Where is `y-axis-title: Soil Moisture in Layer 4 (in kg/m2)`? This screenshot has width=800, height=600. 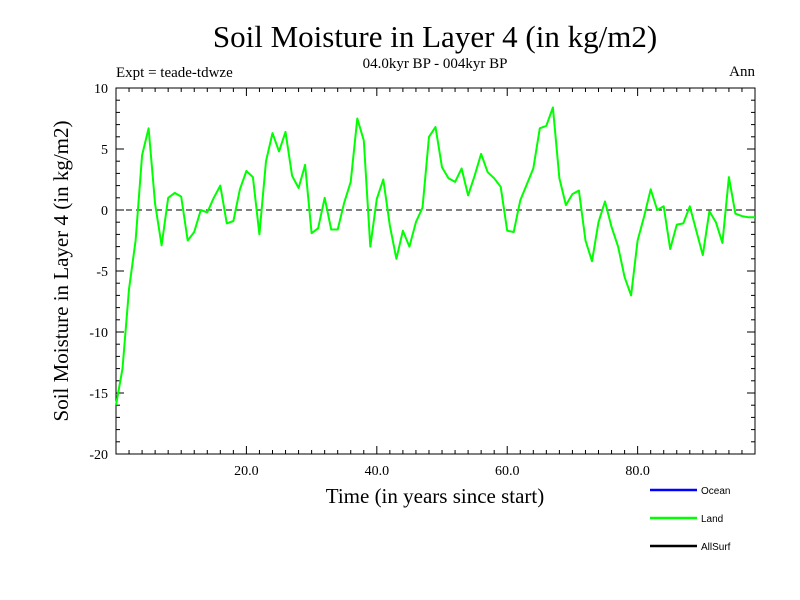 y-axis-title: Soil Moisture in Layer 4 (in kg/m2) is located at coordinates (61, 271).